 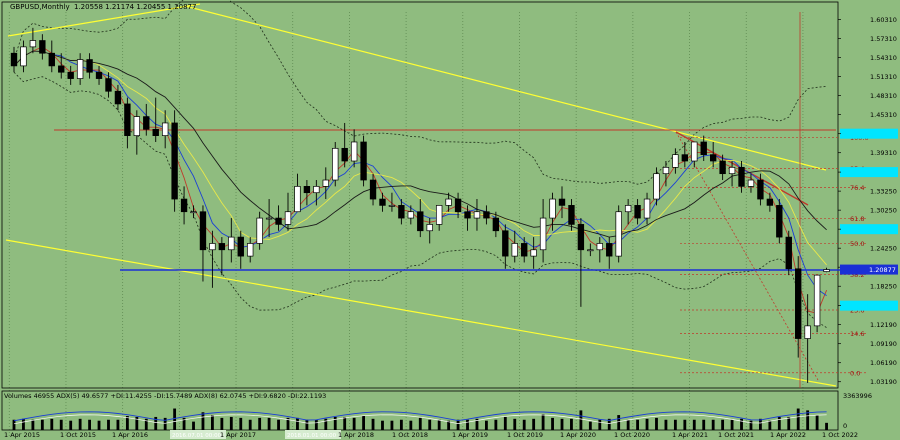 I want to click on fib-level-label: 14.6, so click(x=857, y=334).